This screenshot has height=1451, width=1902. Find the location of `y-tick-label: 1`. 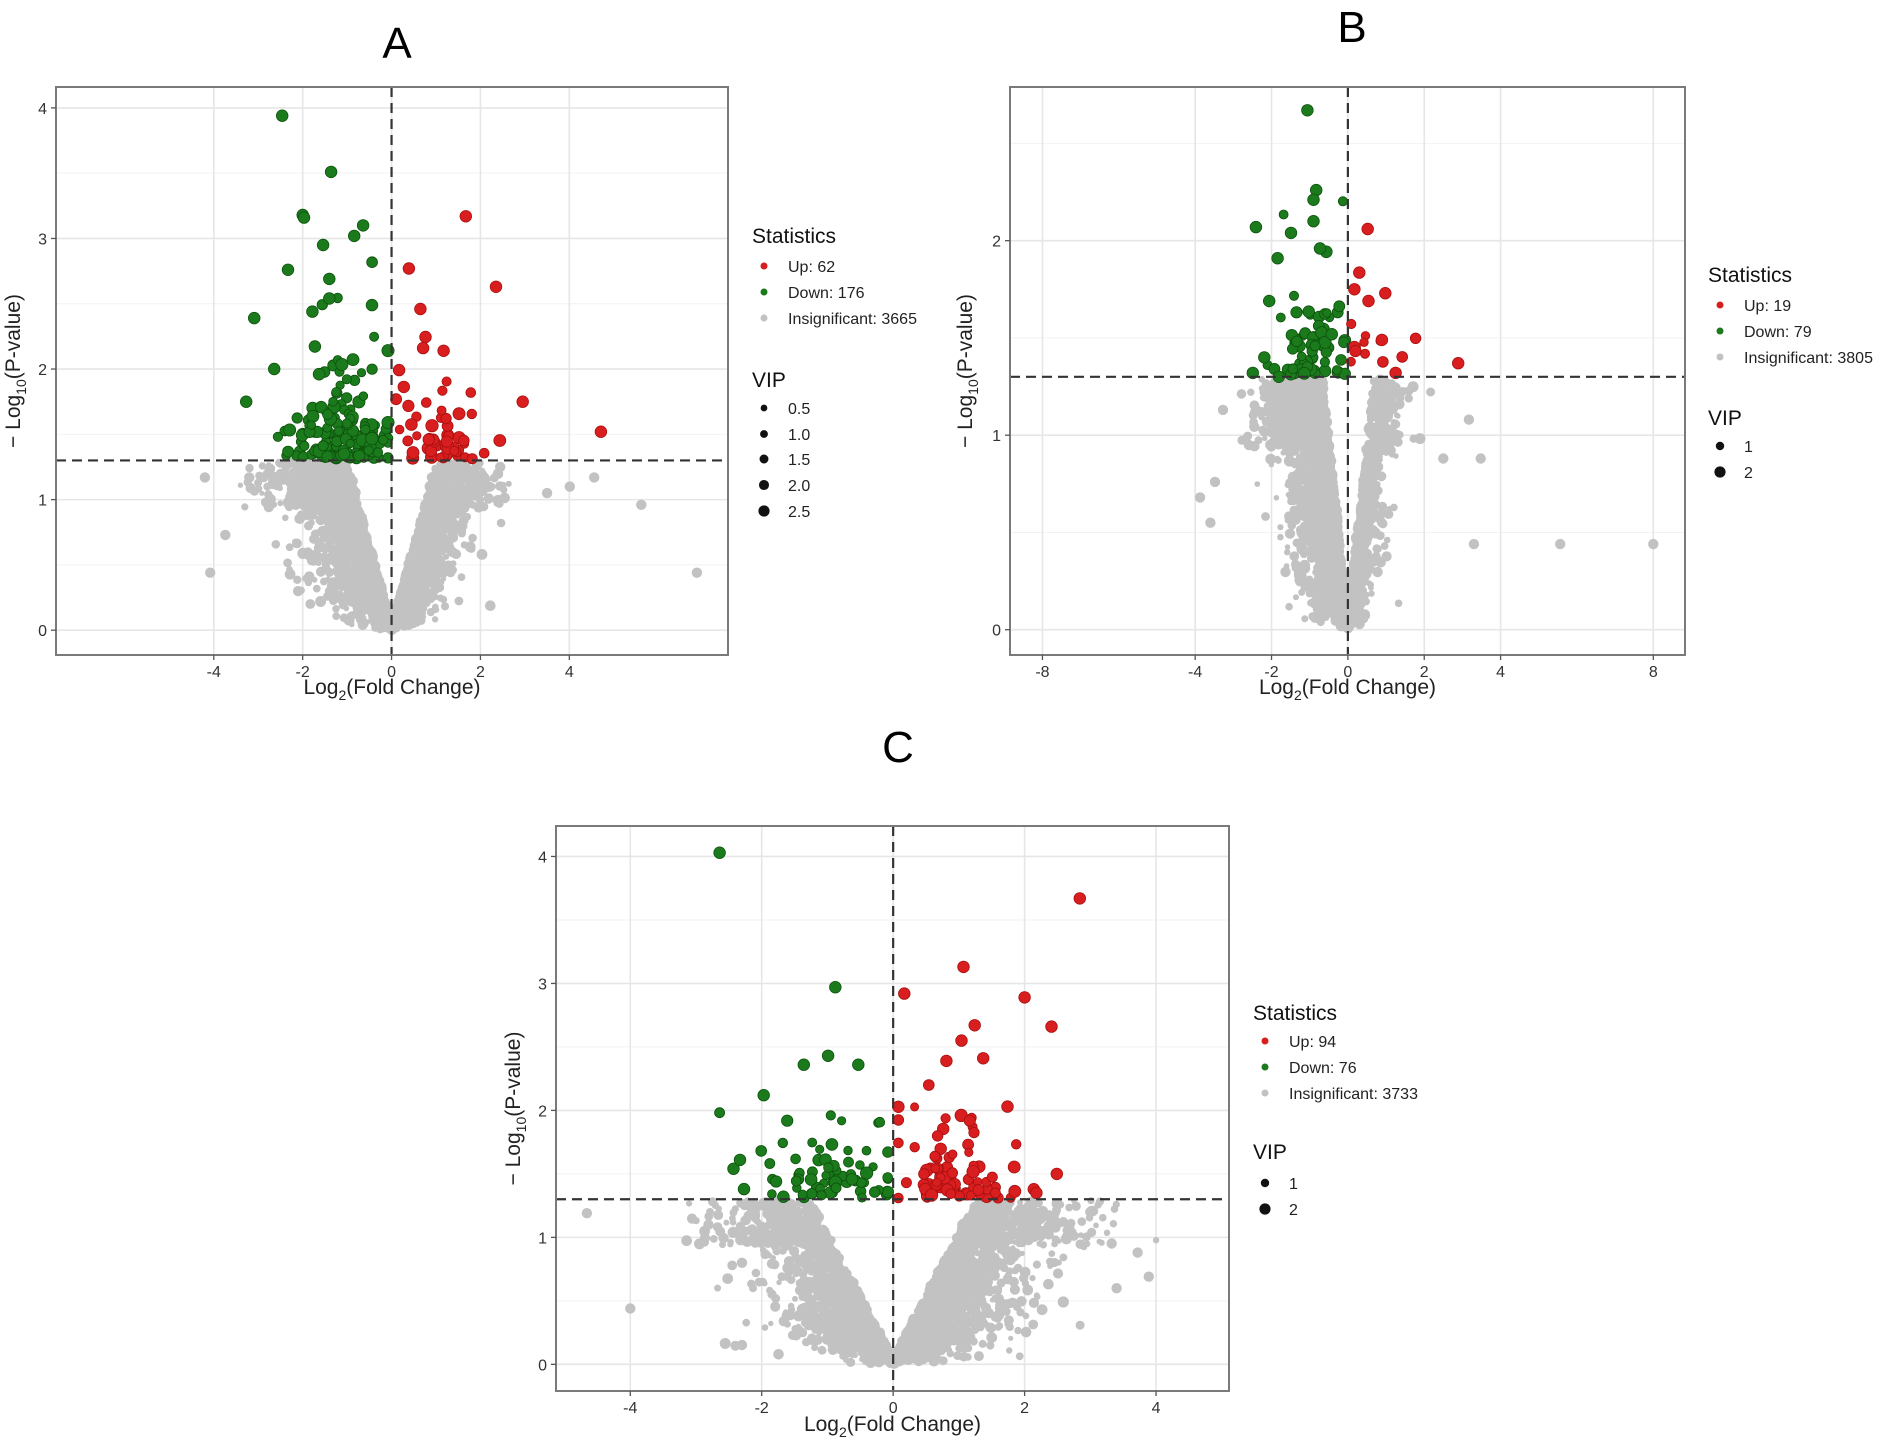

y-tick-label: 1 is located at coordinates (42, 501).